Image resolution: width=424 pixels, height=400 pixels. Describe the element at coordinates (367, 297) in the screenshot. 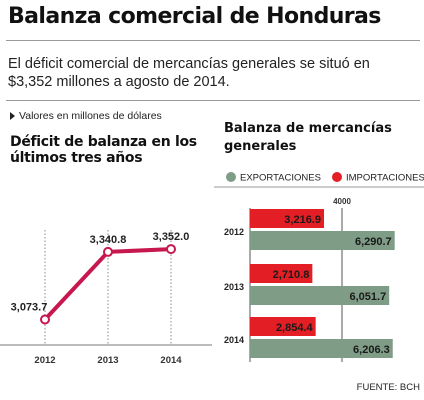

I see `bar-value-label: 6,051.7` at that location.